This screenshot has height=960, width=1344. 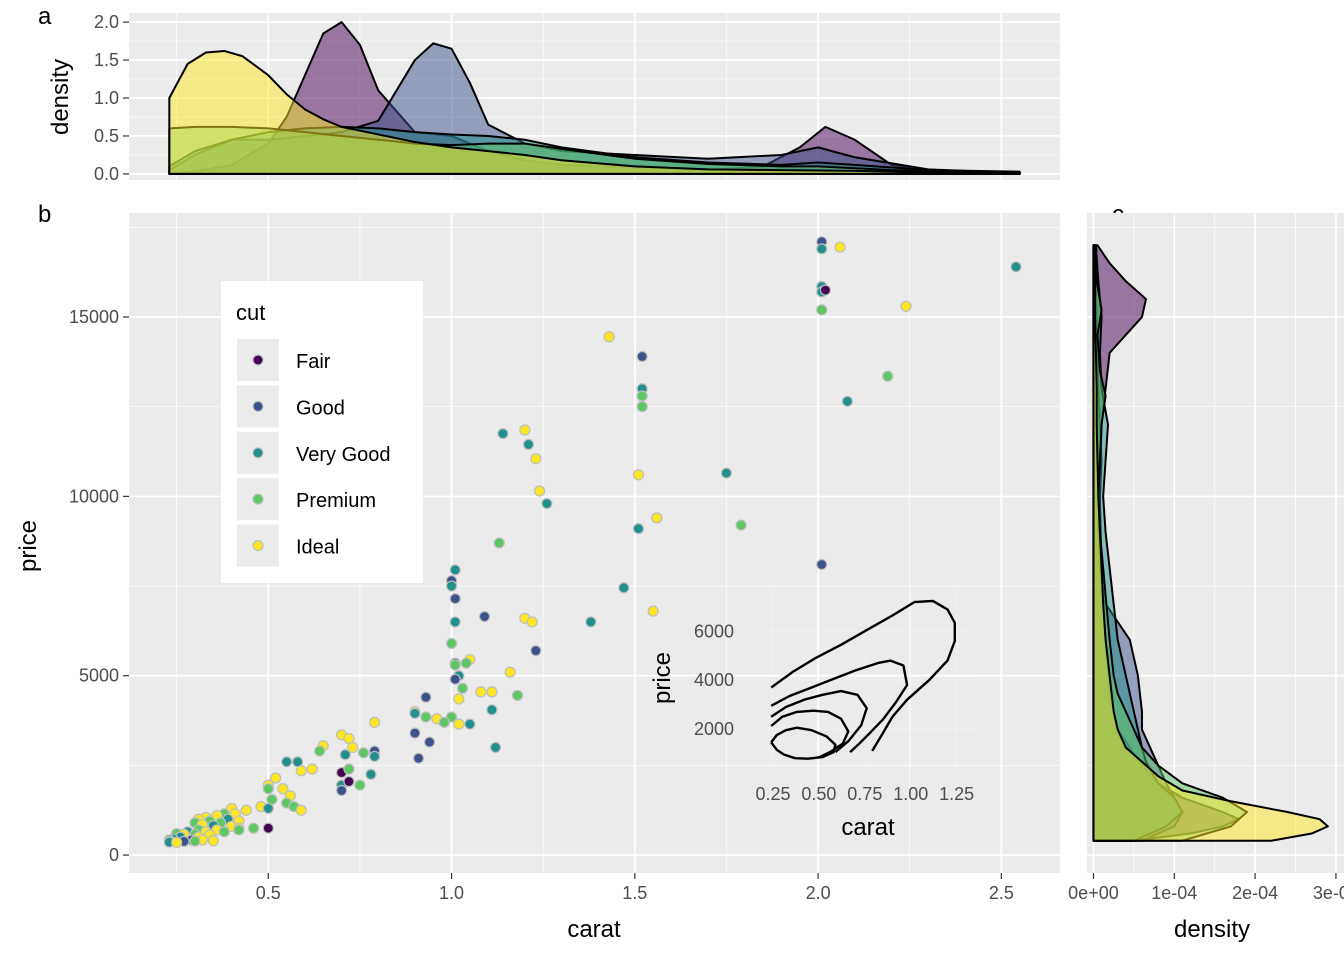 I want to click on legend-key-fair, so click(x=258, y=360).